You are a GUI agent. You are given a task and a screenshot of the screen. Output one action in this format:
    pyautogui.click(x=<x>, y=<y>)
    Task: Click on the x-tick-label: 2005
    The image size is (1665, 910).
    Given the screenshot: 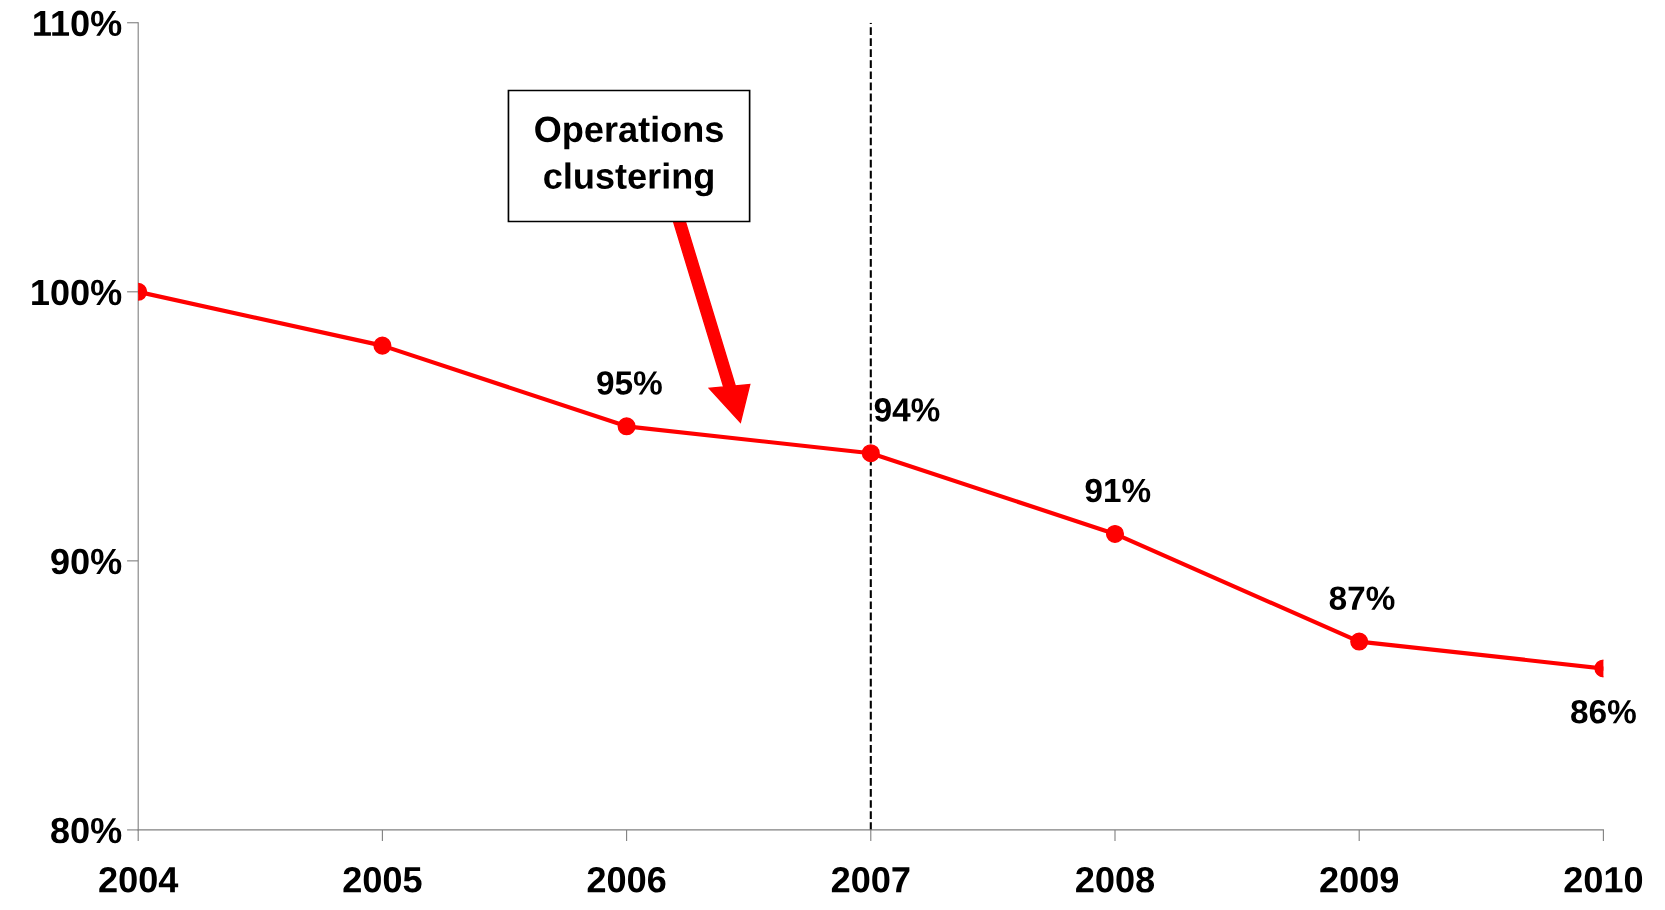 What is the action you would take?
    pyautogui.click(x=382, y=879)
    